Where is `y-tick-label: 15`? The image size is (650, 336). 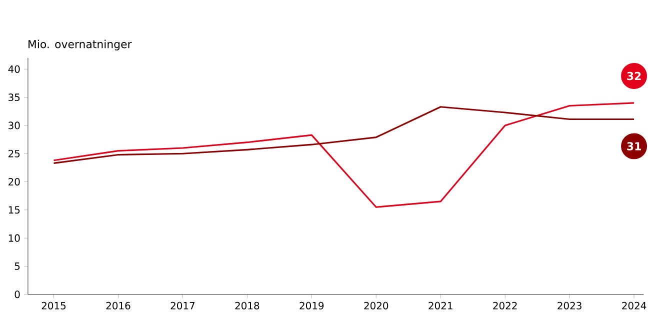 y-tick-label: 15 is located at coordinates (14, 210).